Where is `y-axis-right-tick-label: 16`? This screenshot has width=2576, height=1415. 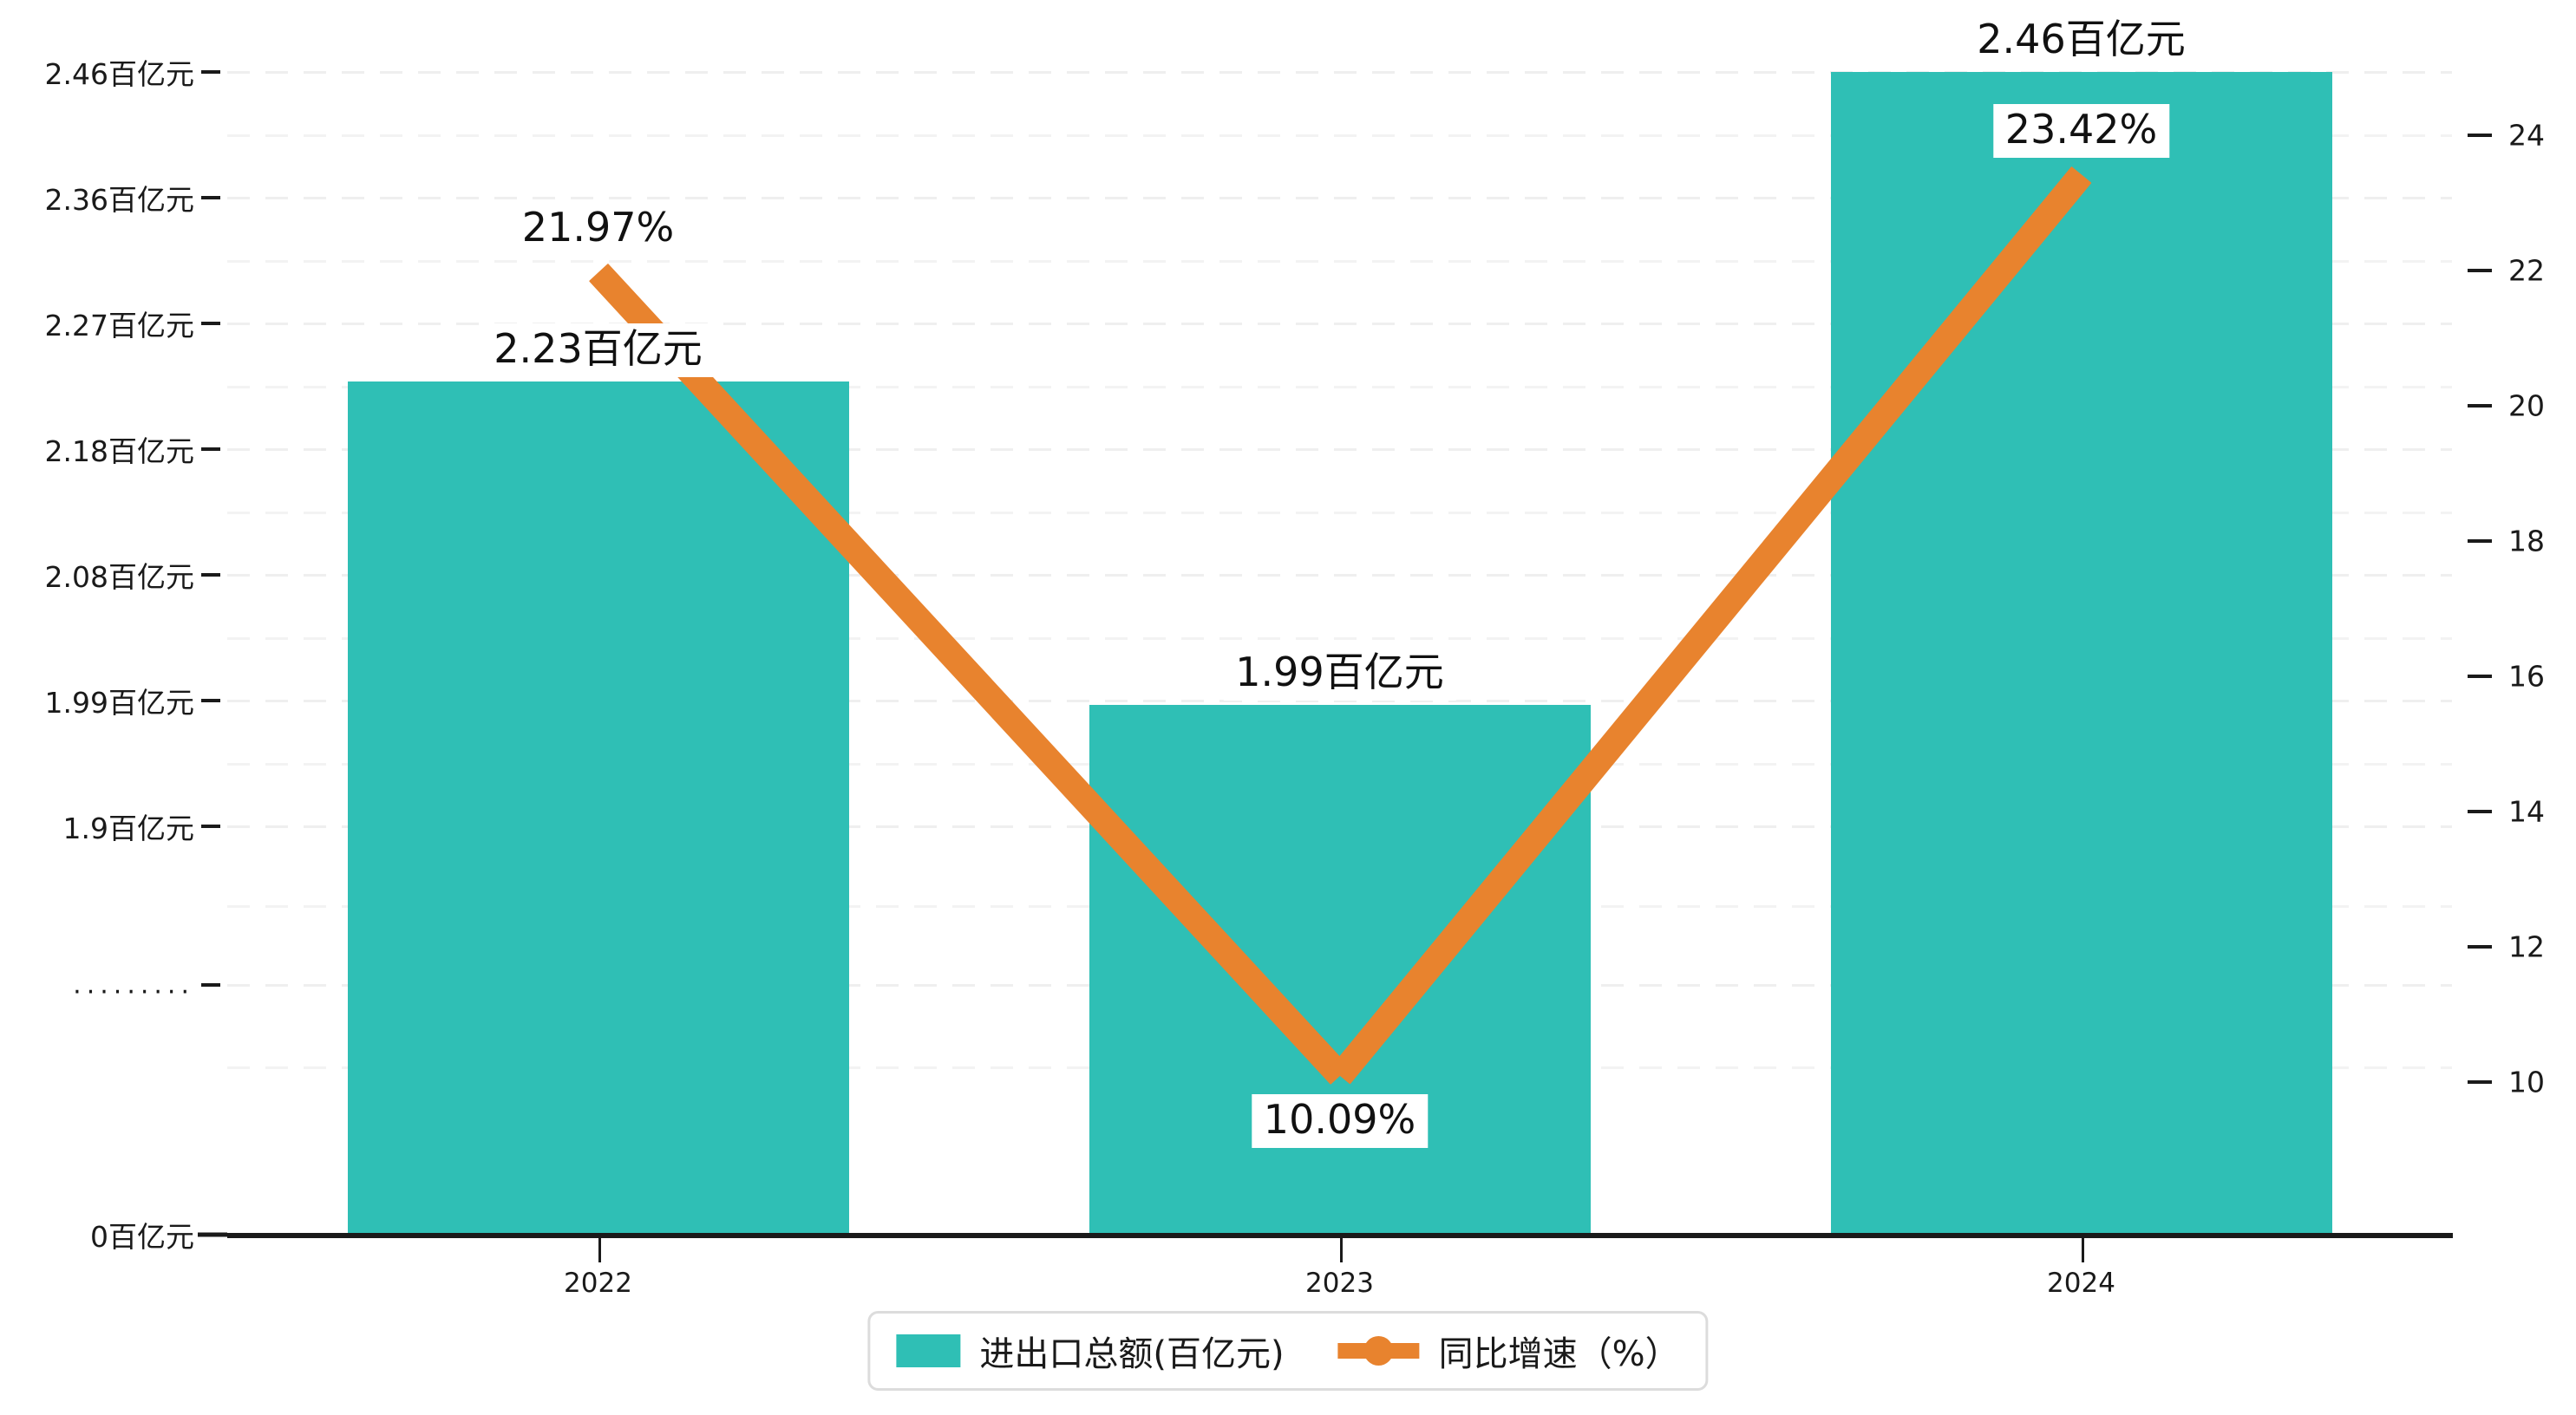
y-axis-right-tick-label: 16 is located at coordinates (2526, 676).